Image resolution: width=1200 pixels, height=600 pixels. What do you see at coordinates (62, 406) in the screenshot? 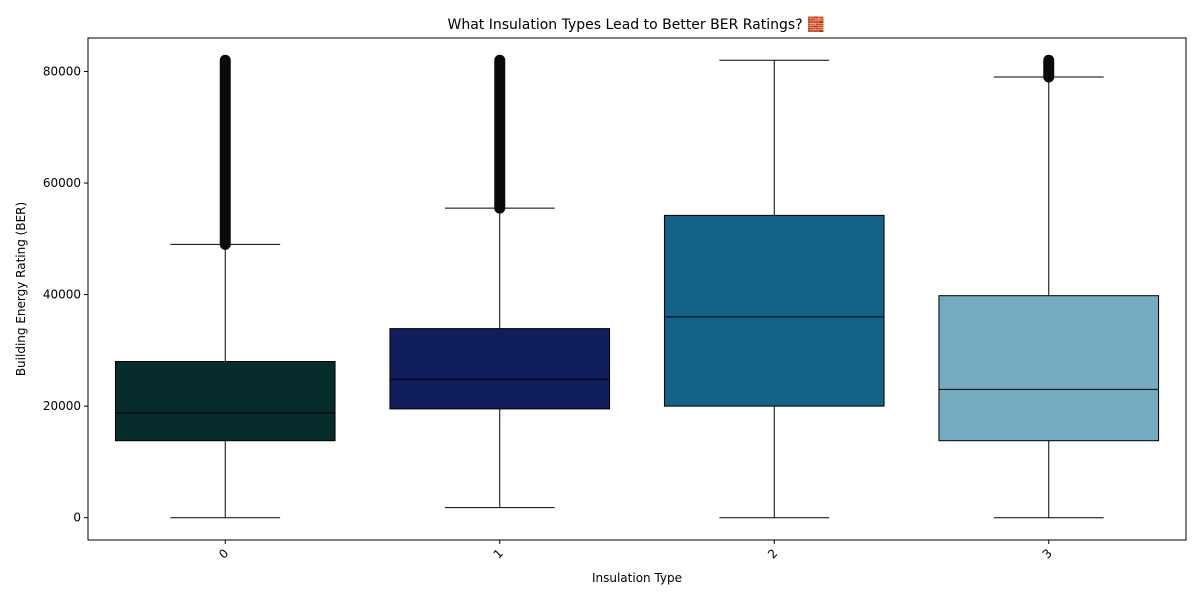
I see `y-tick-label: 20000` at bounding box center [62, 406].